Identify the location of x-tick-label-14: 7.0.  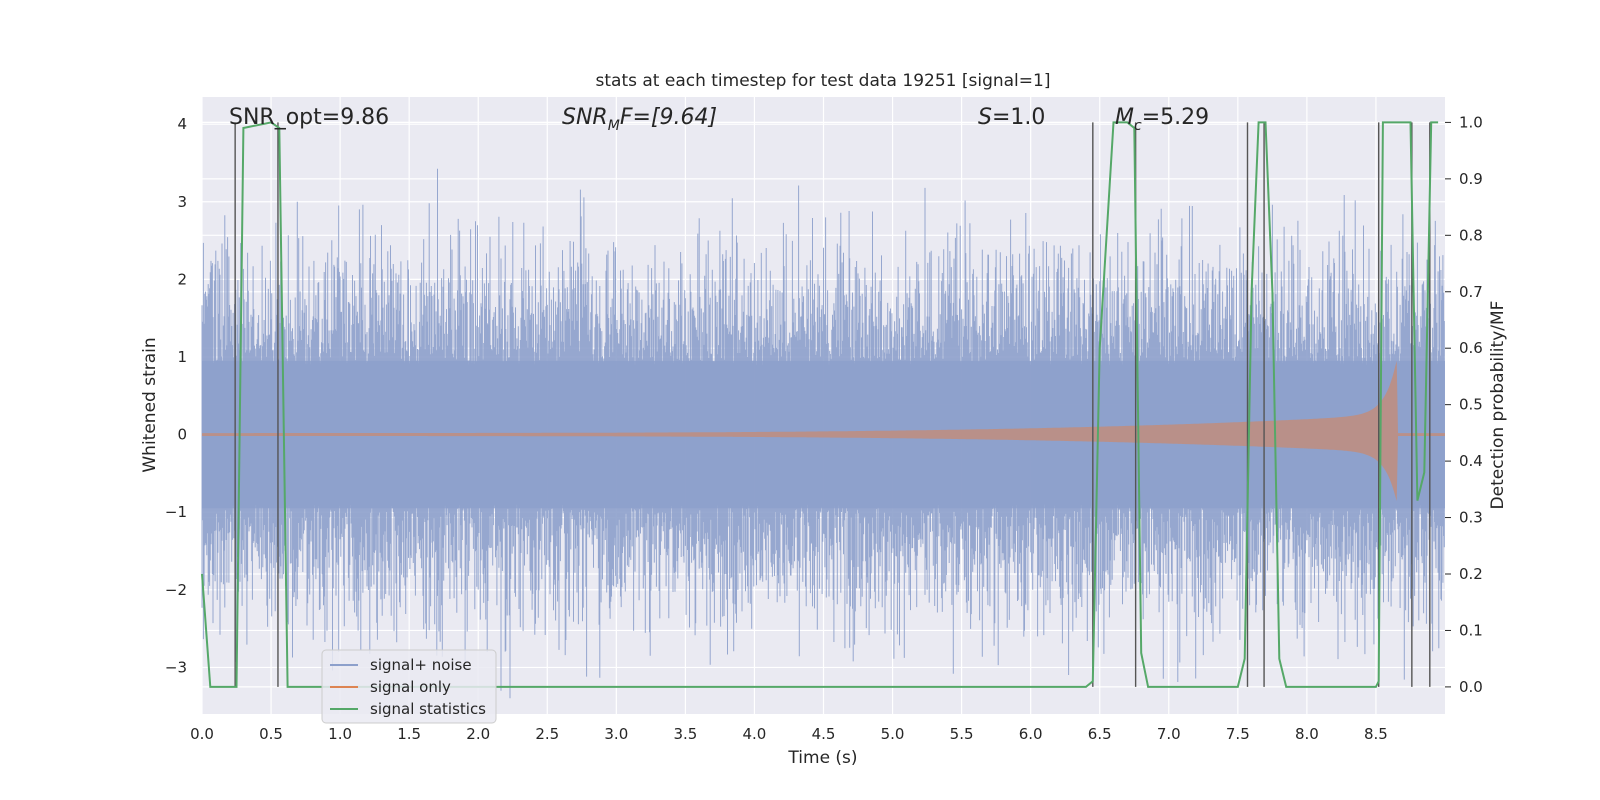
(1169, 734).